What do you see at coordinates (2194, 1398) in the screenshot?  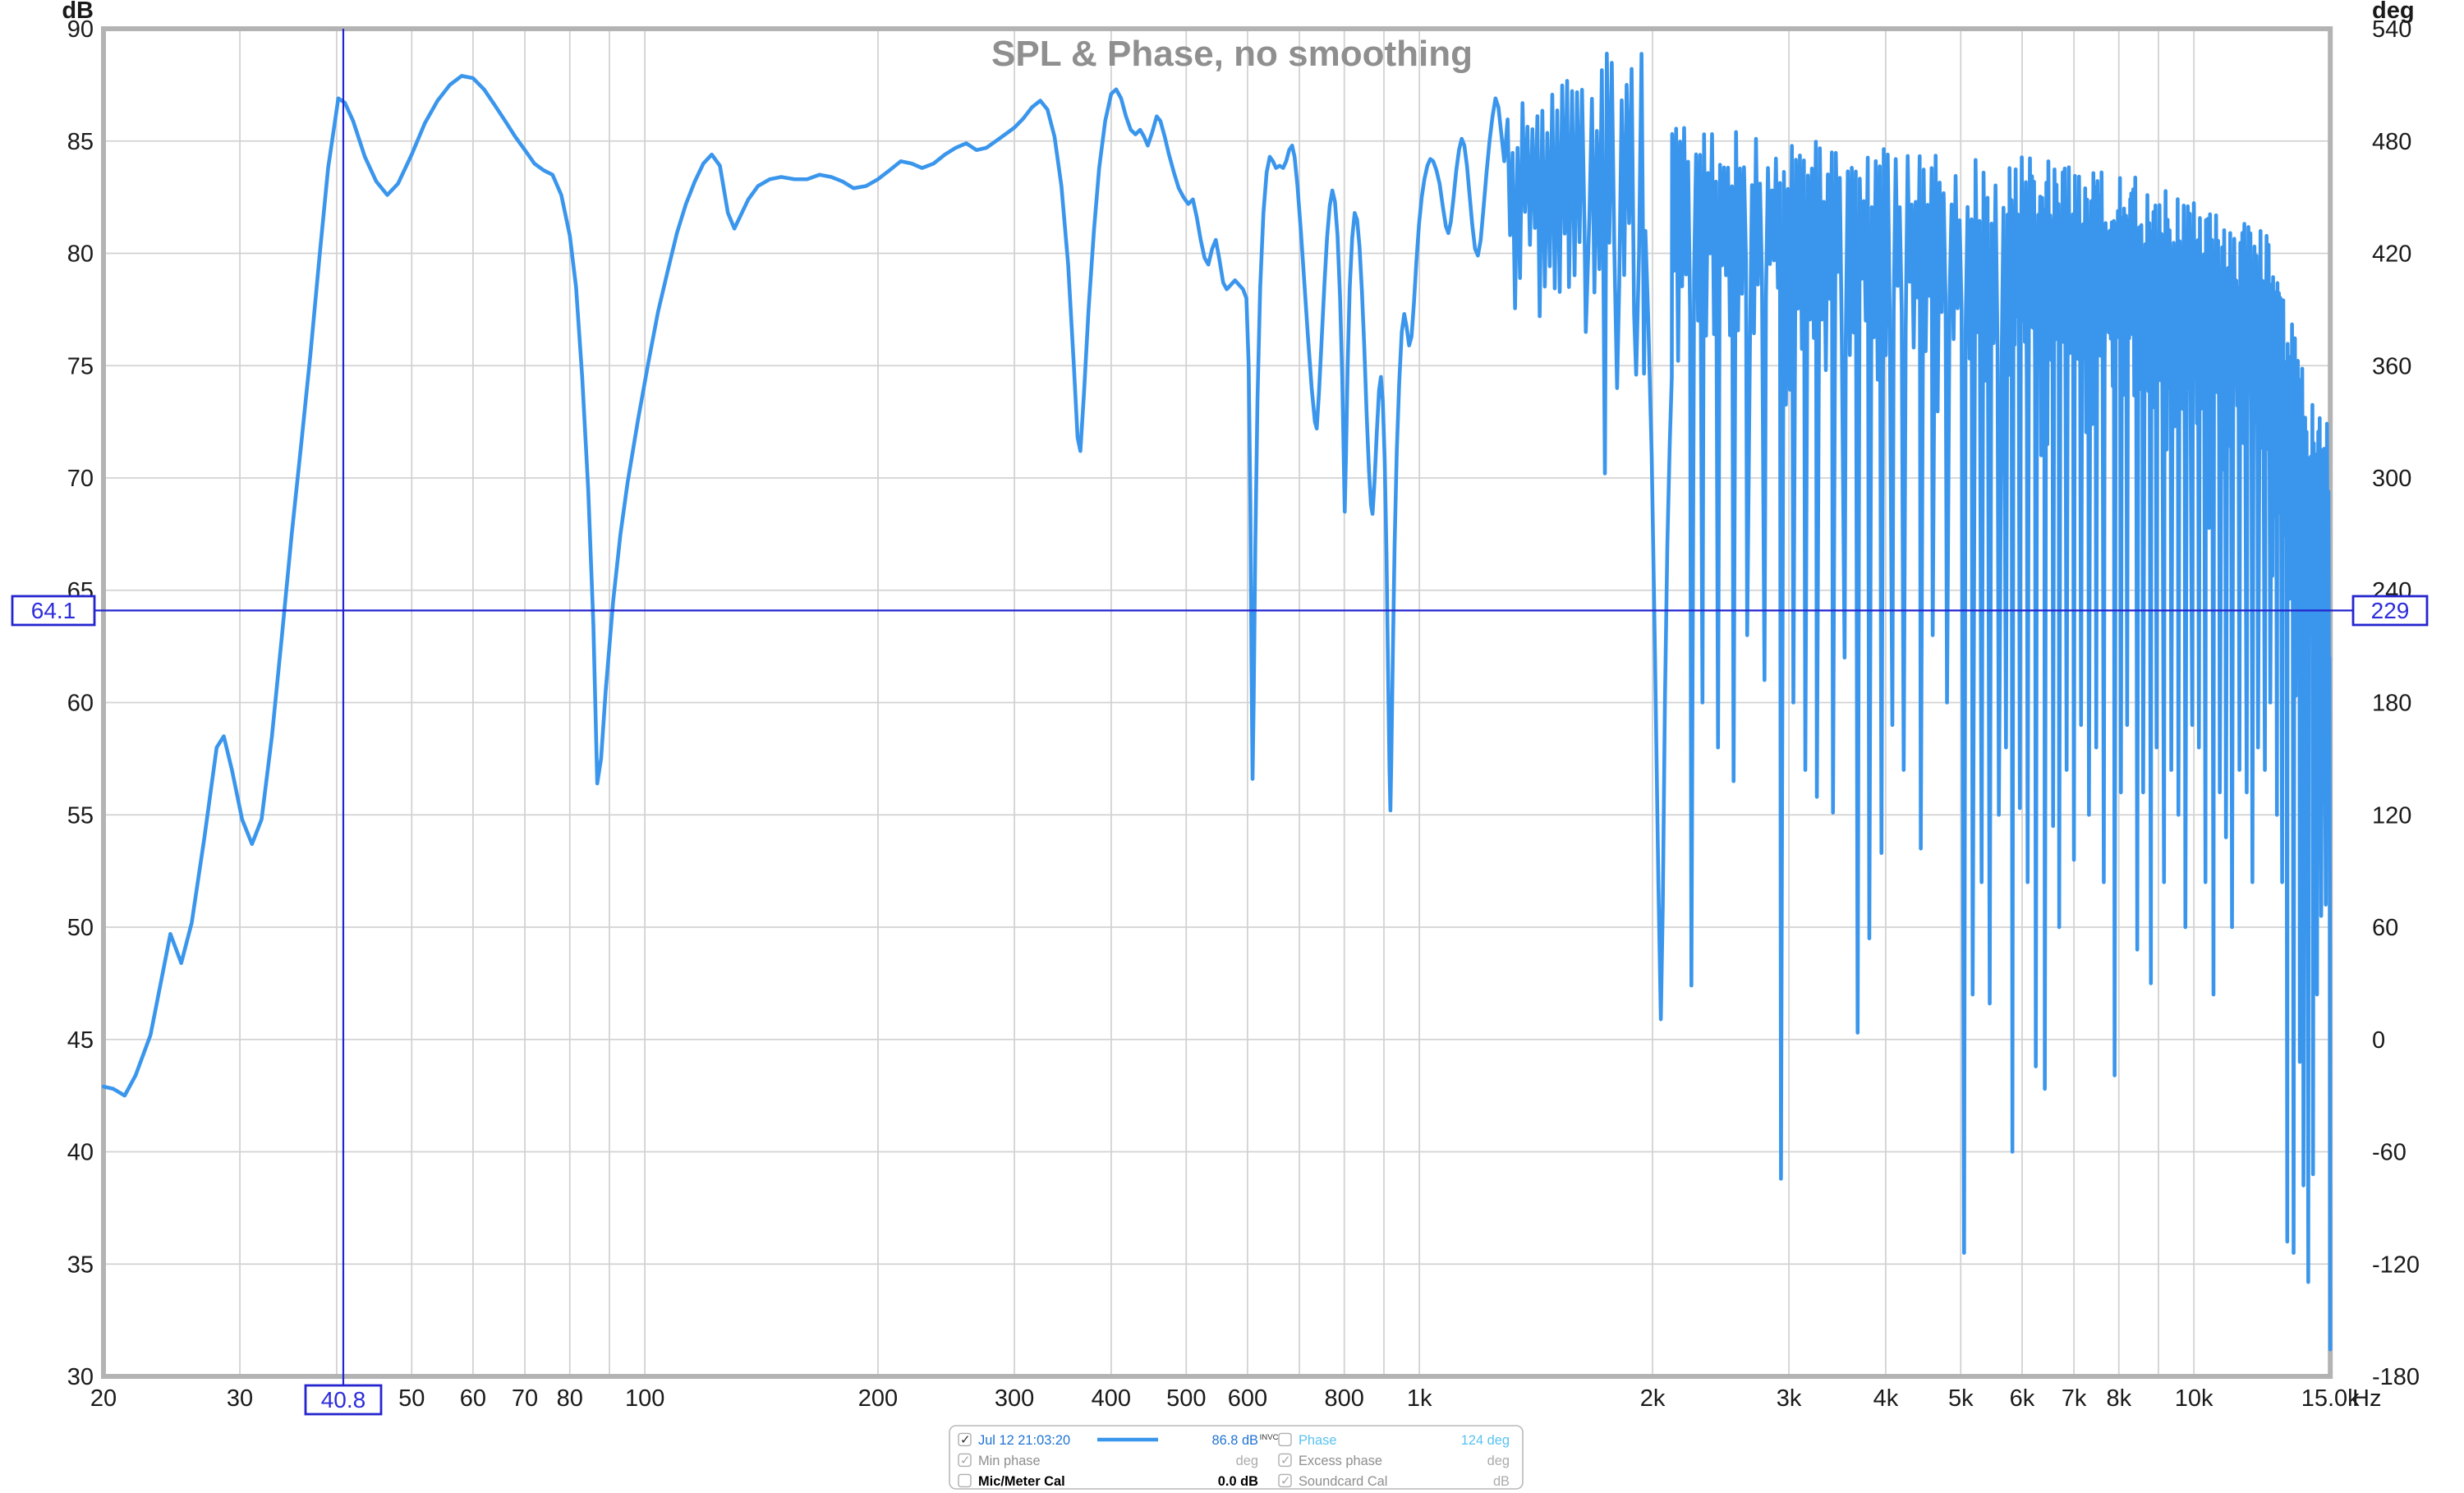 I see `x-tick-10k: 10k` at bounding box center [2194, 1398].